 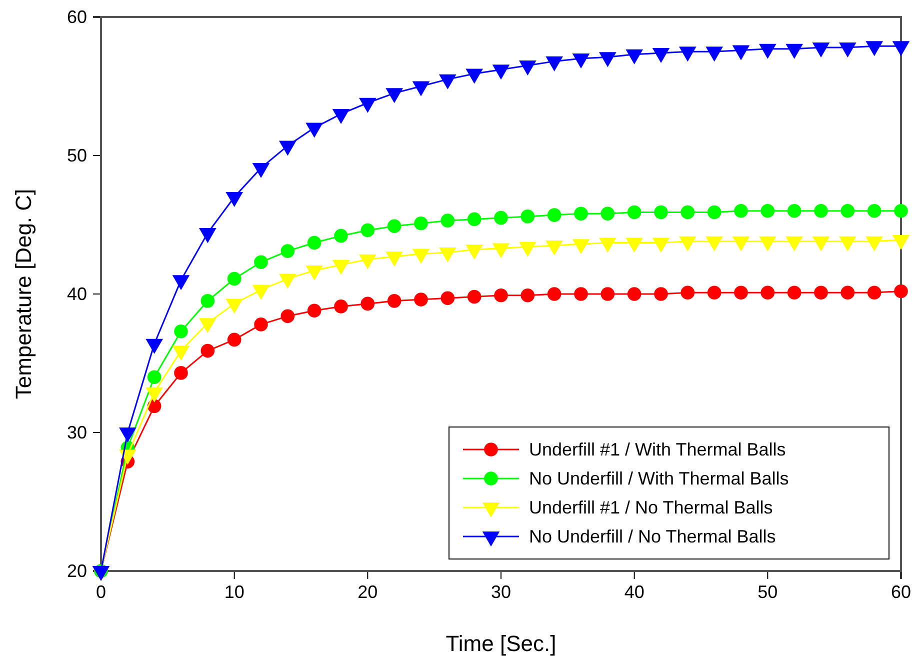 What do you see at coordinates (23, 294) in the screenshot?
I see `y-axis-title: Temperature [Deg. C]` at bounding box center [23, 294].